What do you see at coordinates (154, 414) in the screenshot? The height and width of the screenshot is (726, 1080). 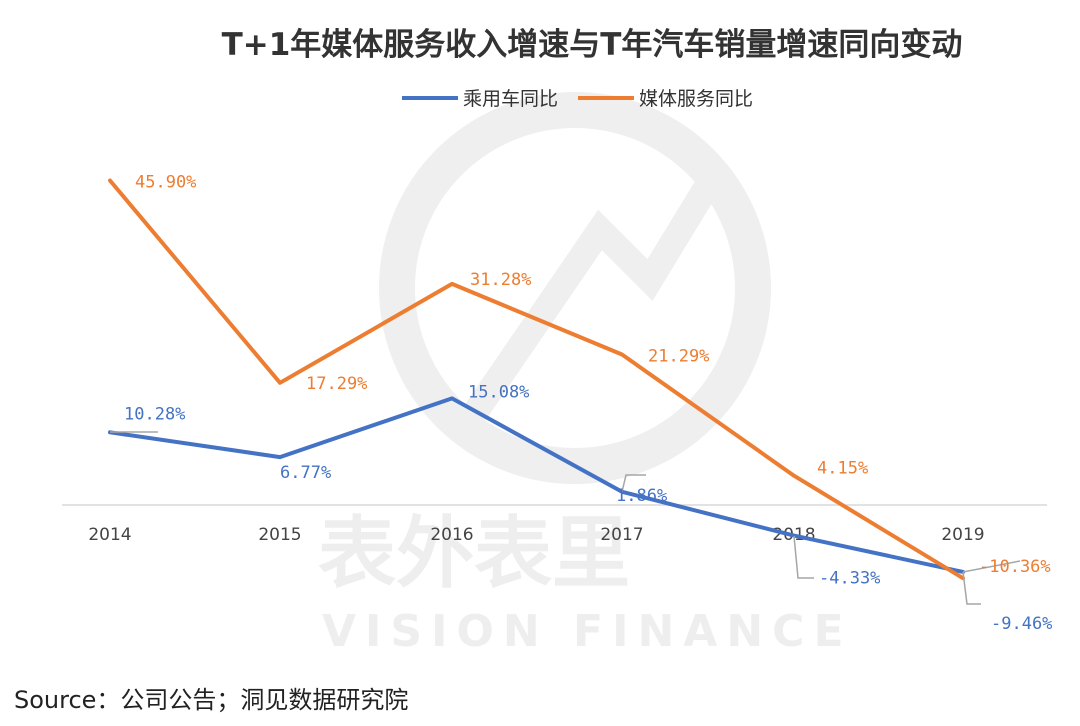 I see `data-label-passenger-car: 10.28%` at bounding box center [154, 414].